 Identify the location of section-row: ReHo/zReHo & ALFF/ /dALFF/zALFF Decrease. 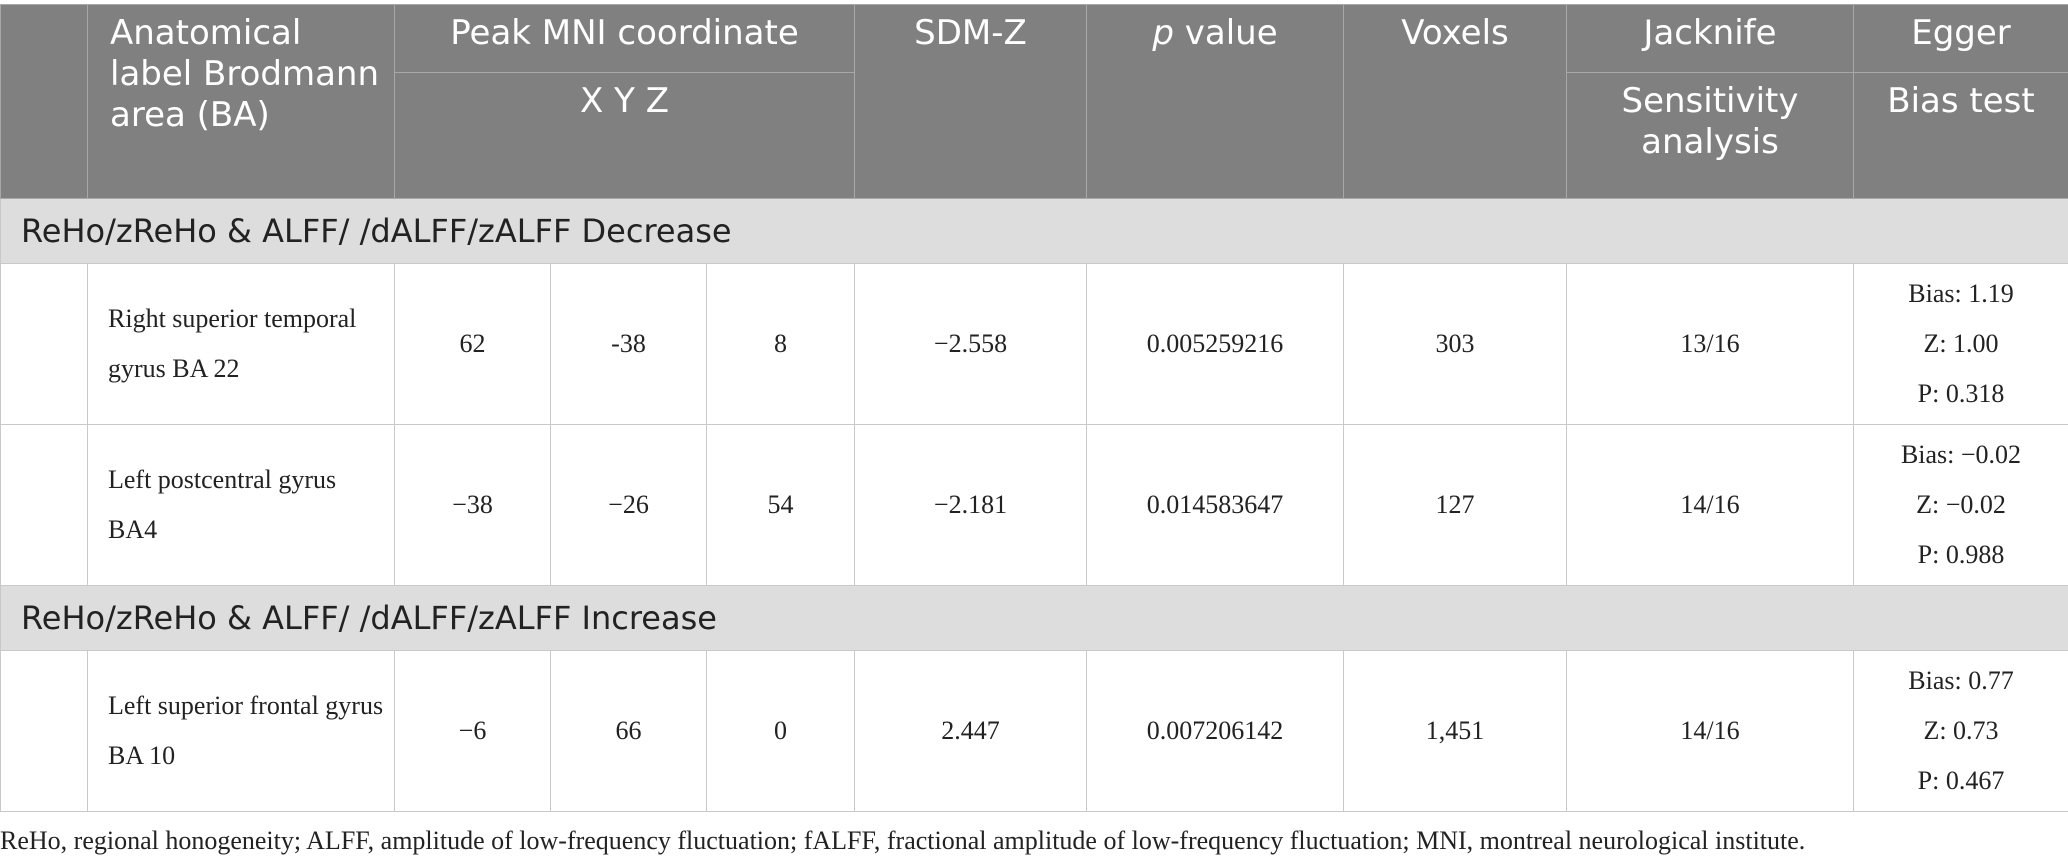
(1034, 231).